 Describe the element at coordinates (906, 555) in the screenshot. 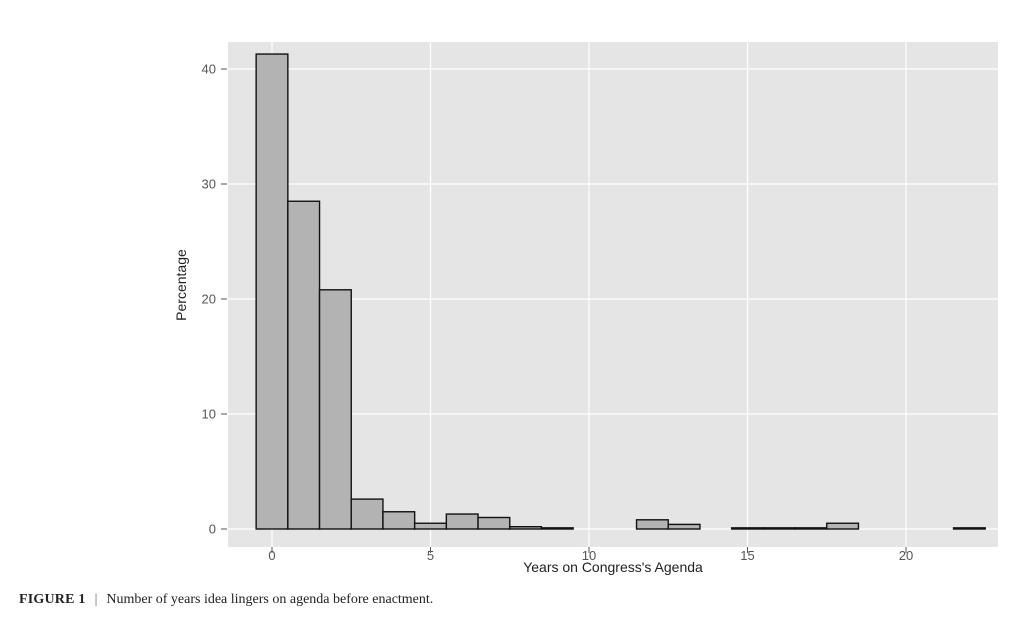

I see `x-tick-label: 20` at that location.